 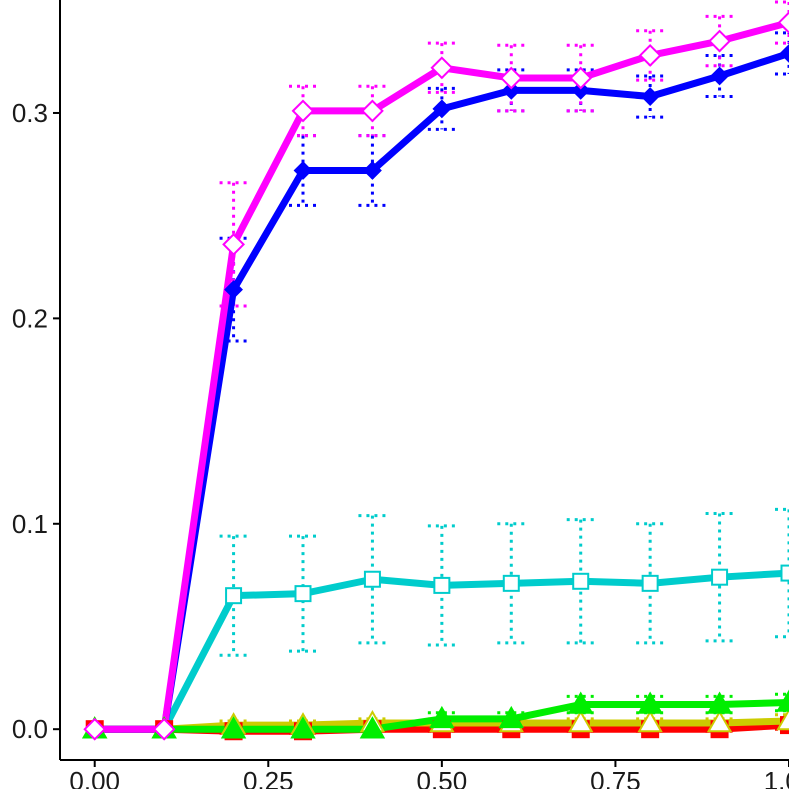 I want to click on y-axis: 0.0 0.1 0.2 0.3, so click(x=36, y=380).